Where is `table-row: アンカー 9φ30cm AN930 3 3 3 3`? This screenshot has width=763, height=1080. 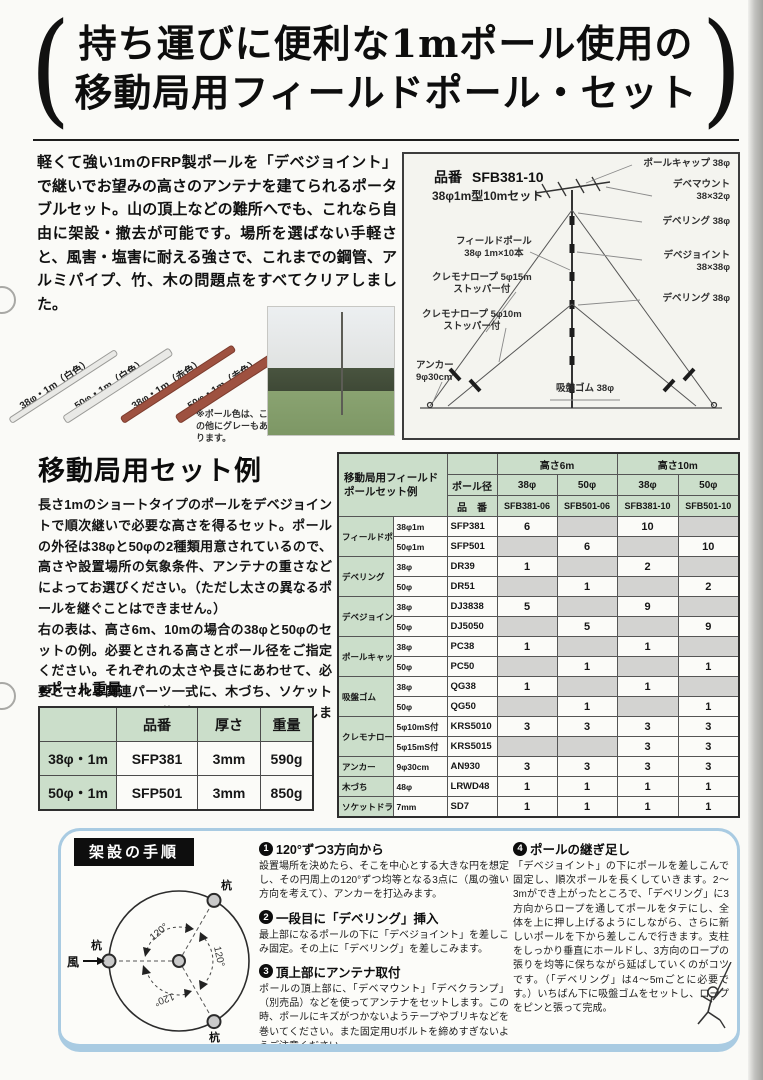 table-row: アンカー 9φ30cm AN930 3 3 3 3 is located at coordinates (538, 766).